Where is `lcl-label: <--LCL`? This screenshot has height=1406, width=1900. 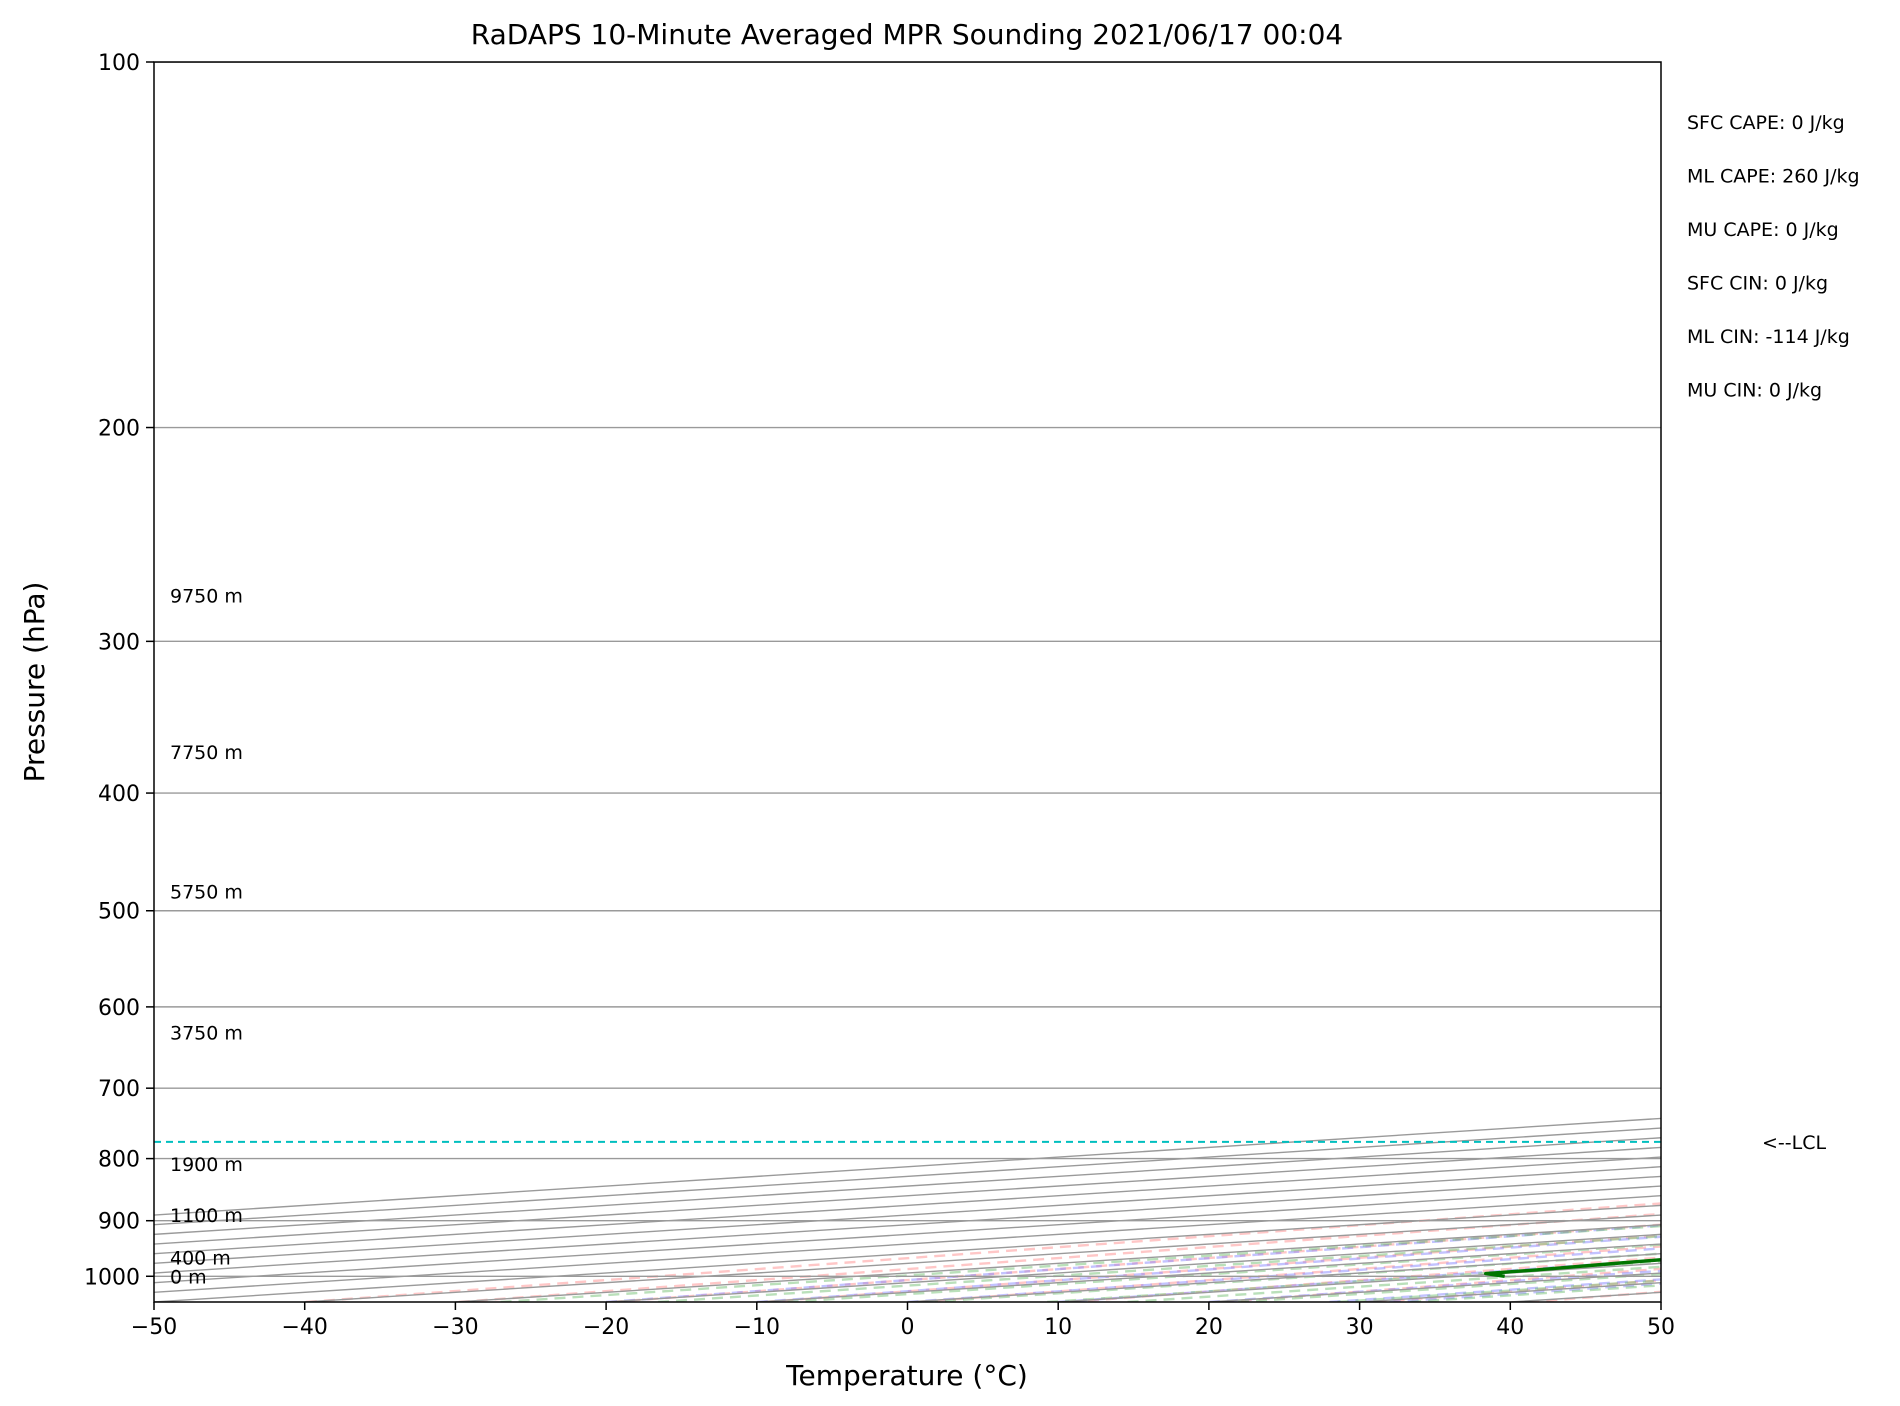 lcl-label: <--LCL is located at coordinates (1794, 1143).